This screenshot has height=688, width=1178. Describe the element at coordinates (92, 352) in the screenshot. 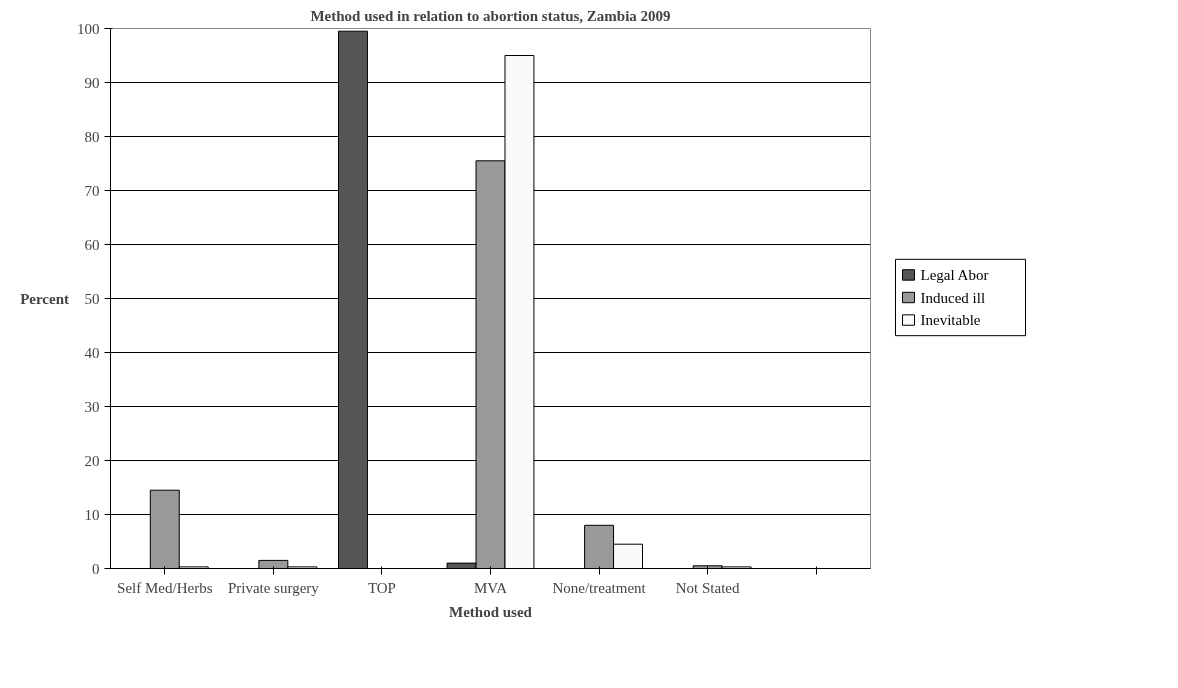

I see `y-tick-label: 40` at that location.